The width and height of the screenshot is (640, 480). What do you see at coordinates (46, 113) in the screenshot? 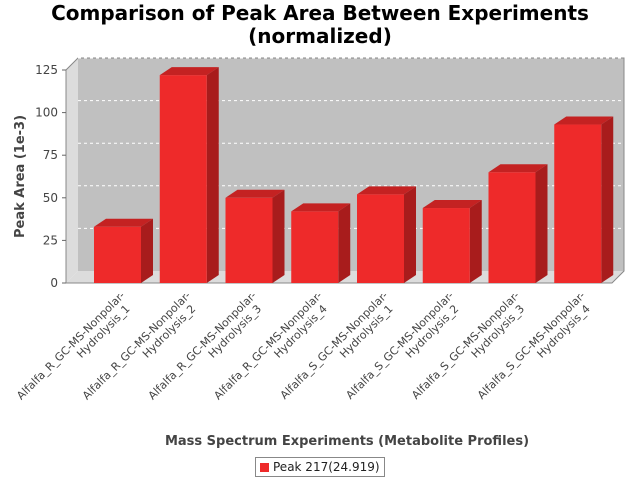
I see `y-tick-label: 100` at bounding box center [46, 113].